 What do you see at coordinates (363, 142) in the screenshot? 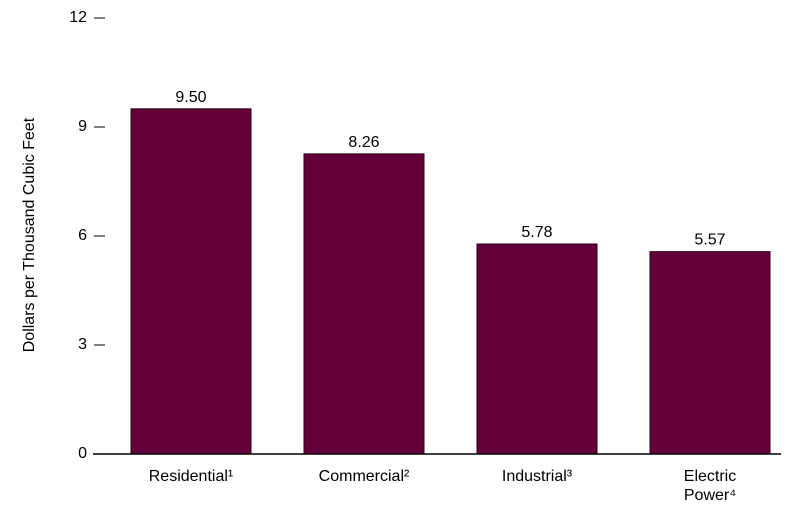
I see `value-label-2: 8.26` at bounding box center [363, 142].